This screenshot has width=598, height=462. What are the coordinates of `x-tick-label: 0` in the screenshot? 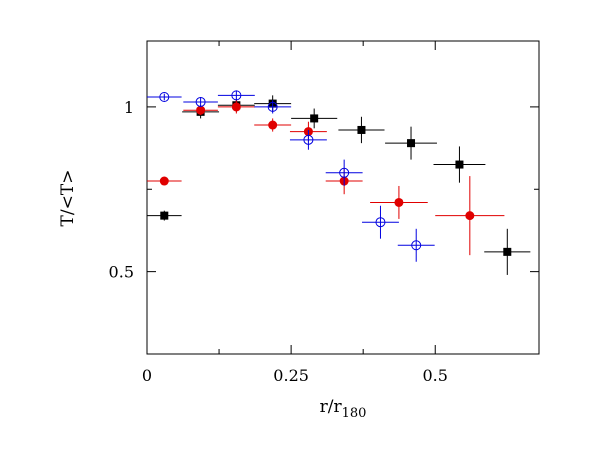 It's located at (147, 375).